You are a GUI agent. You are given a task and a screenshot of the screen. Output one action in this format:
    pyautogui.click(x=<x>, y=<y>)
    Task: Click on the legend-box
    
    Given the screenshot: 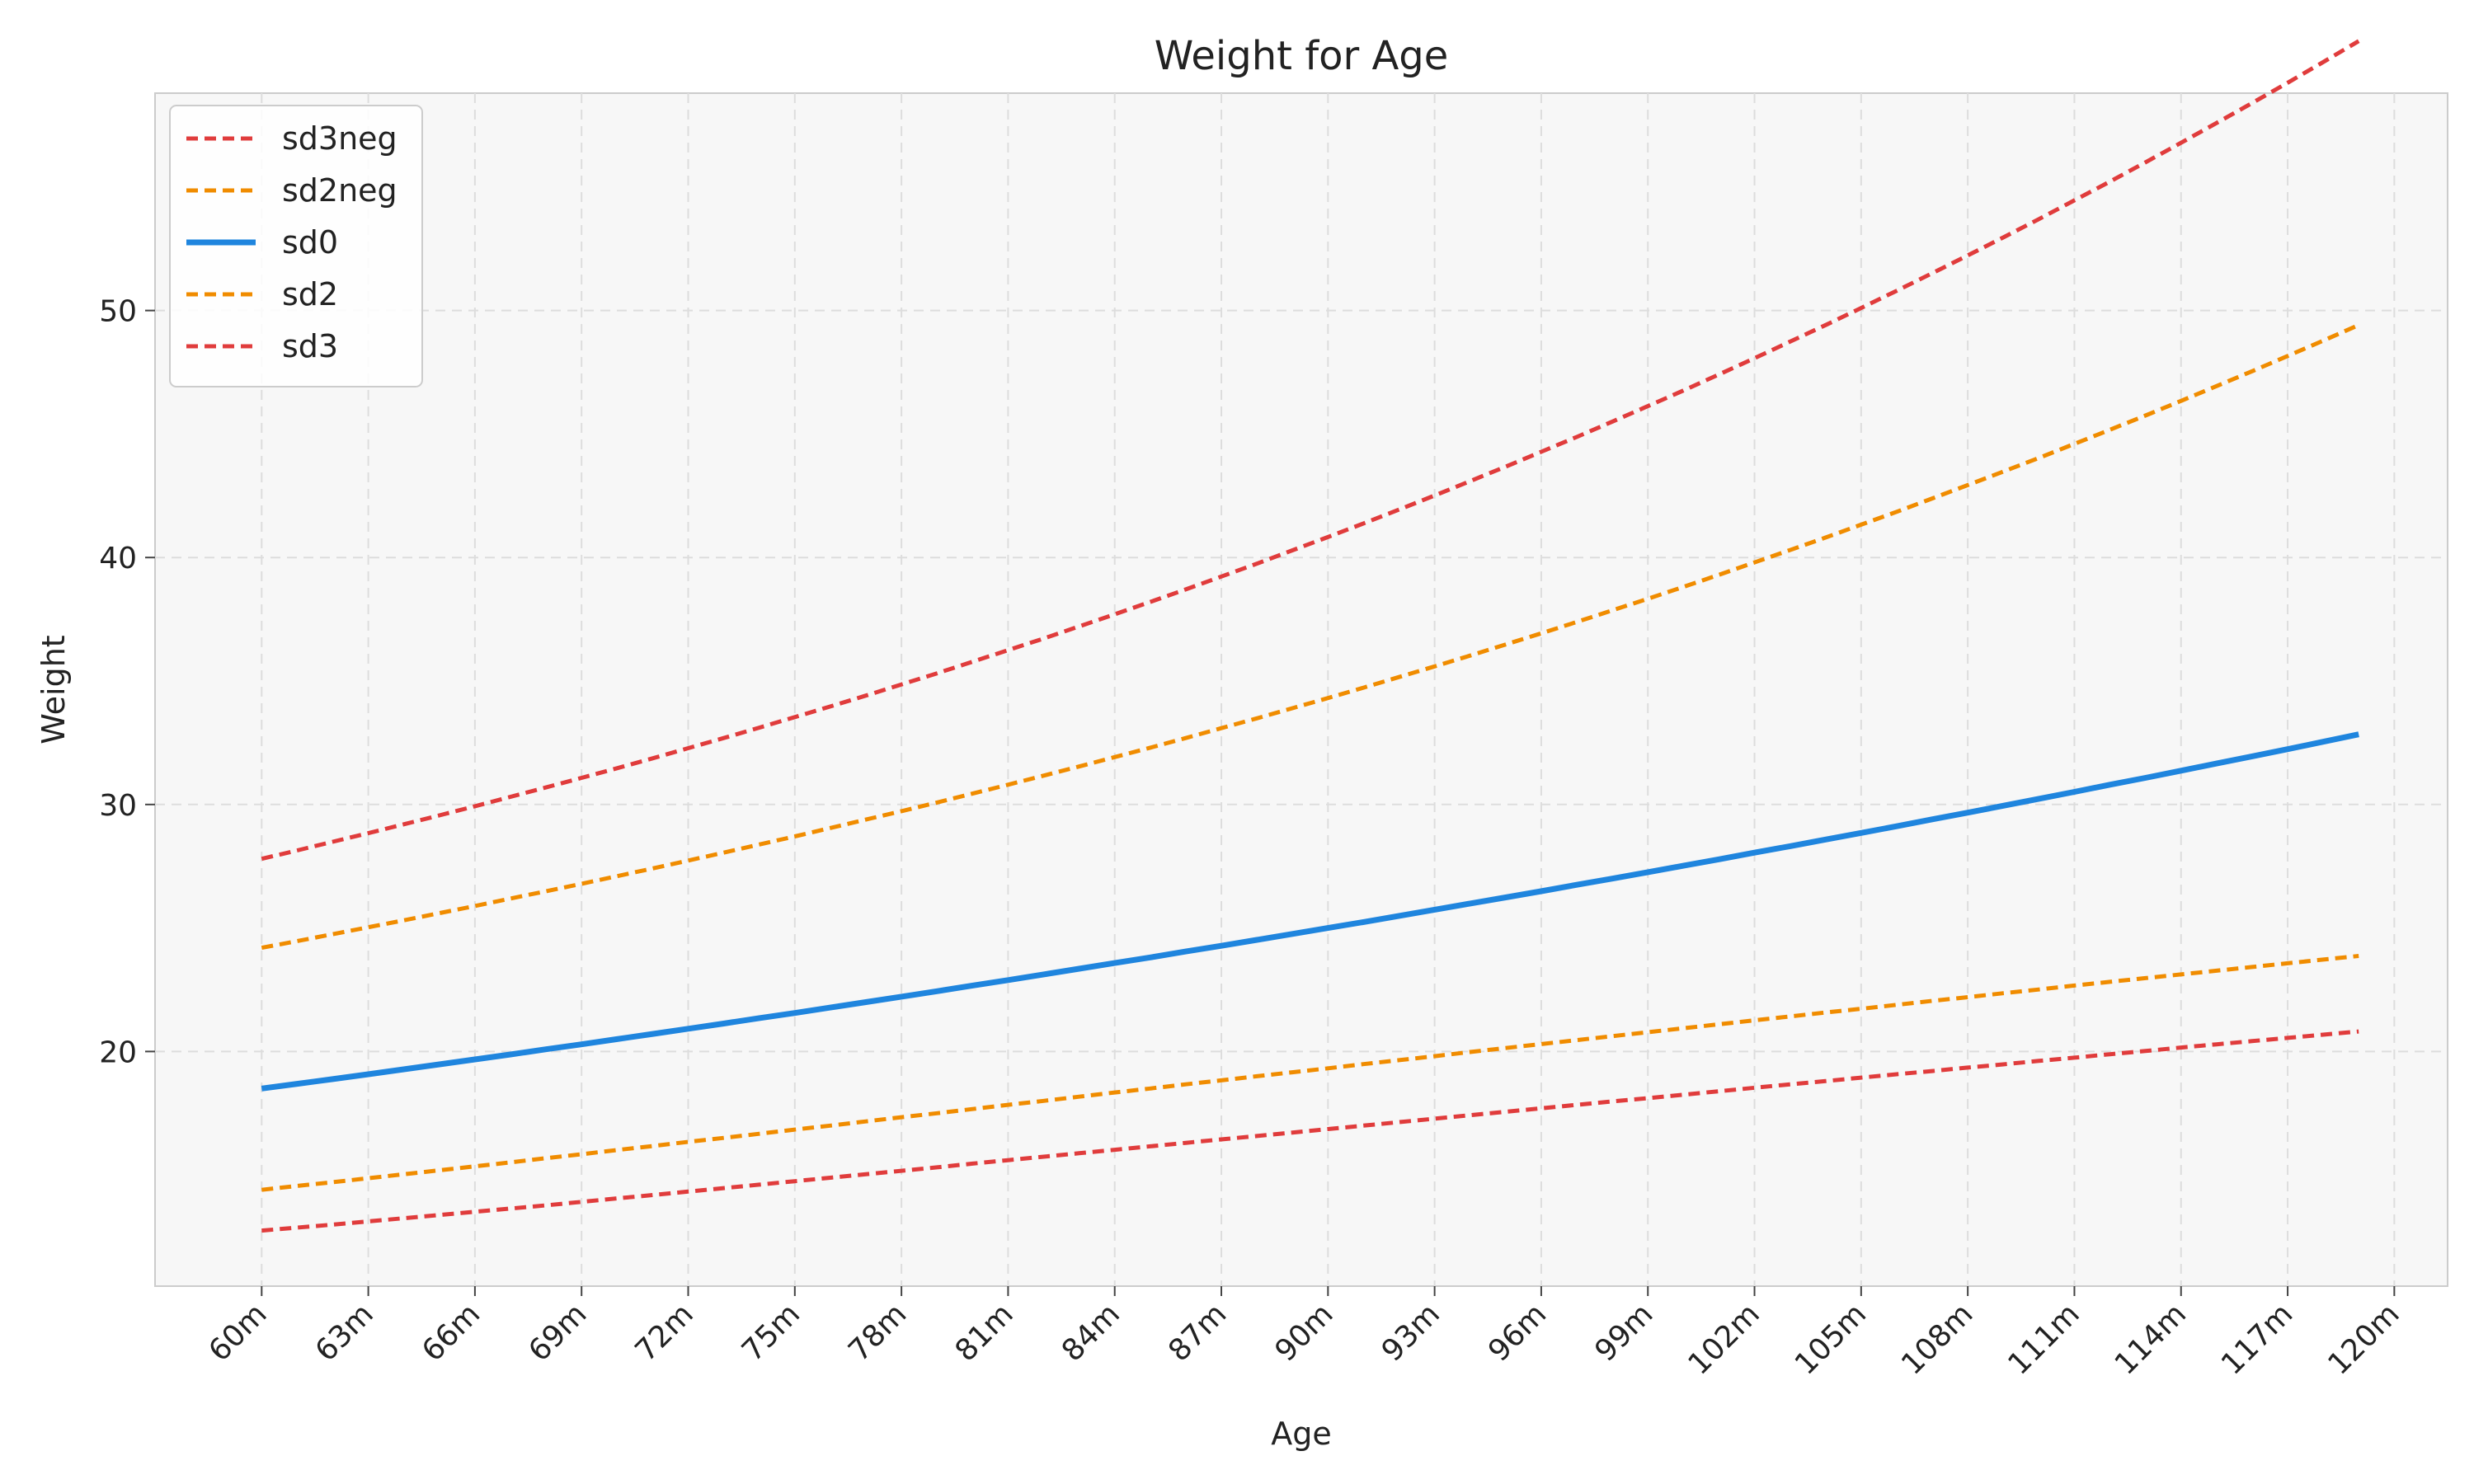 What is the action you would take?
    pyautogui.click(x=296, y=246)
    